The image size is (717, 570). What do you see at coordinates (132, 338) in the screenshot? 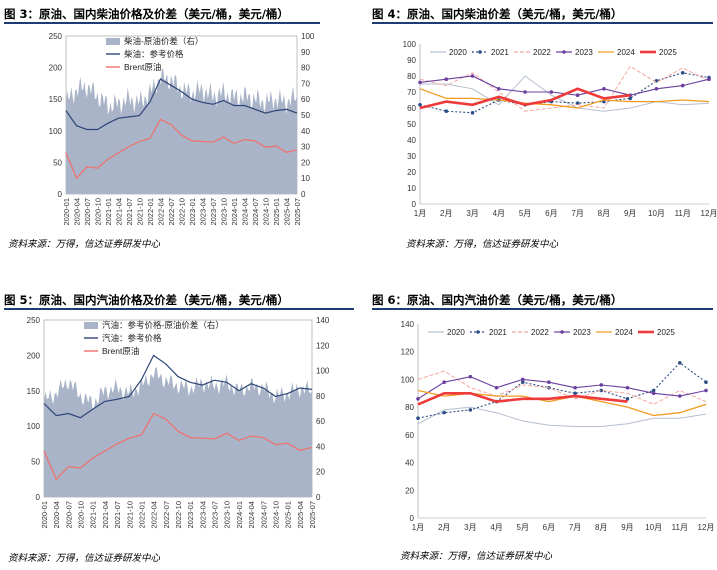
I see `legend-label-product: 汽油：参考价格` at bounding box center [132, 338].